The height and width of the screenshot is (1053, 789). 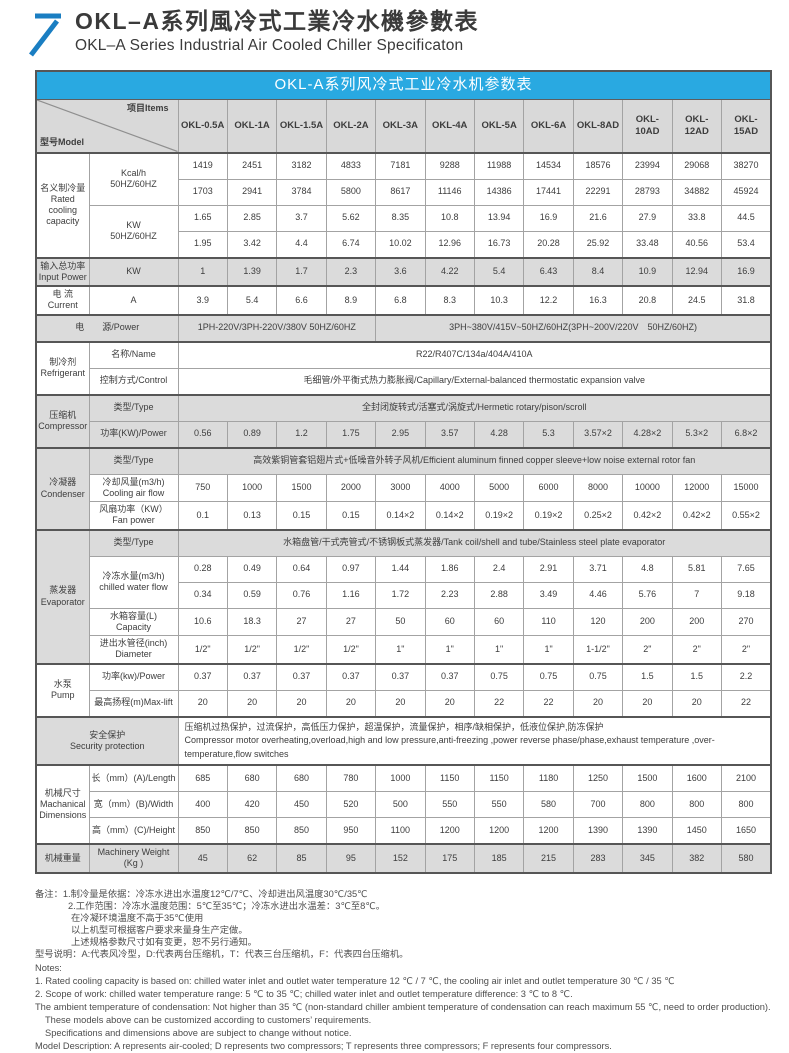 What do you see at coordinates (449, 300) in the screenshot?
I see `value-cell: 8.3` at bounding box center [449, 300].